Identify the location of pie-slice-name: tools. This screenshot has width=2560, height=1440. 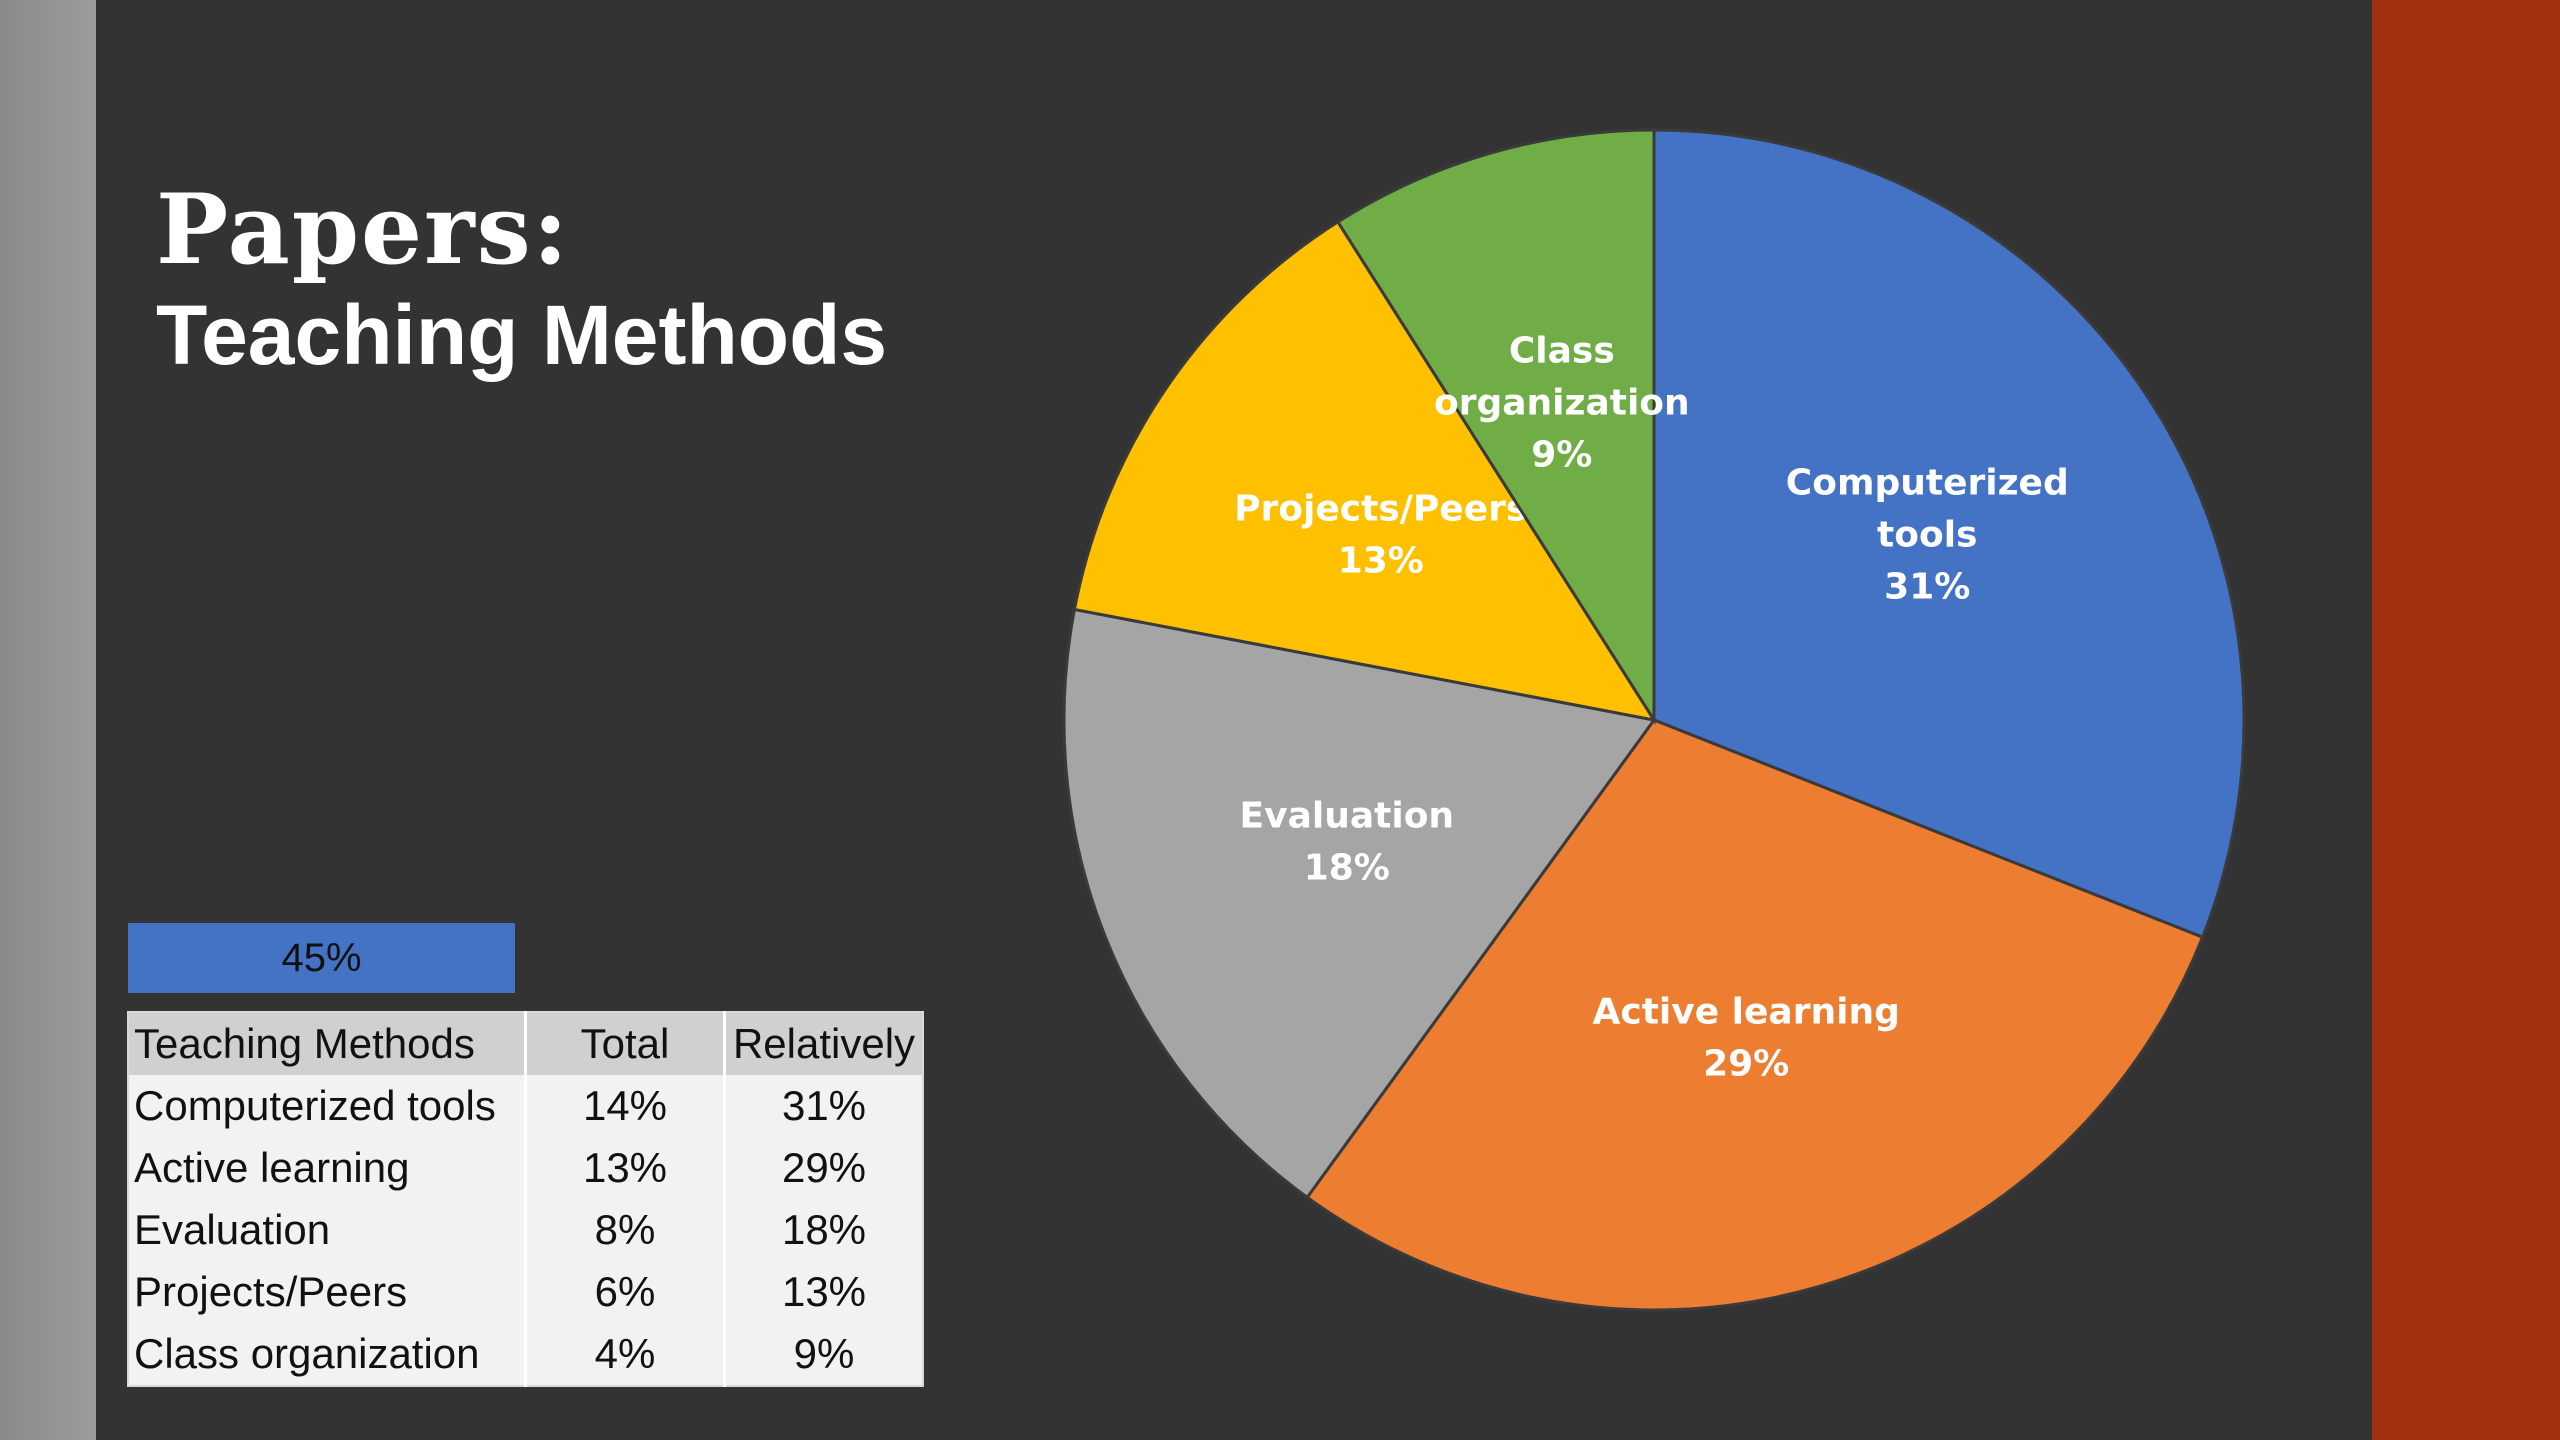
(1927, 534).